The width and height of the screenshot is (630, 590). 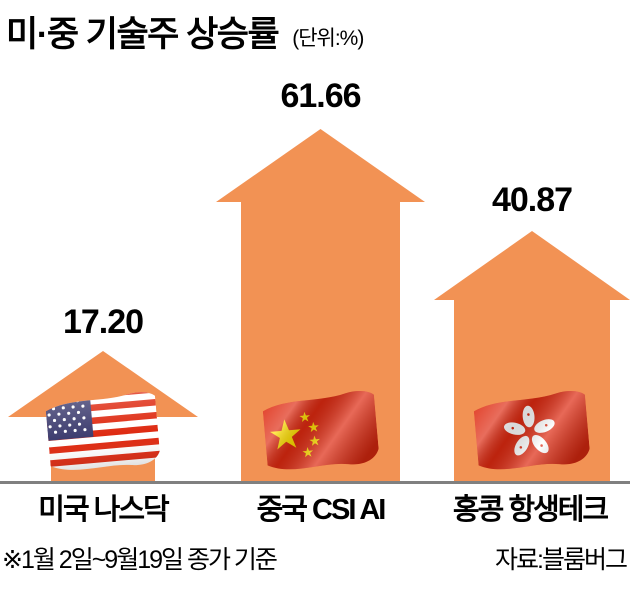 I want to click on bar-value-label-1: 17.20, so click(x=103, y=322).